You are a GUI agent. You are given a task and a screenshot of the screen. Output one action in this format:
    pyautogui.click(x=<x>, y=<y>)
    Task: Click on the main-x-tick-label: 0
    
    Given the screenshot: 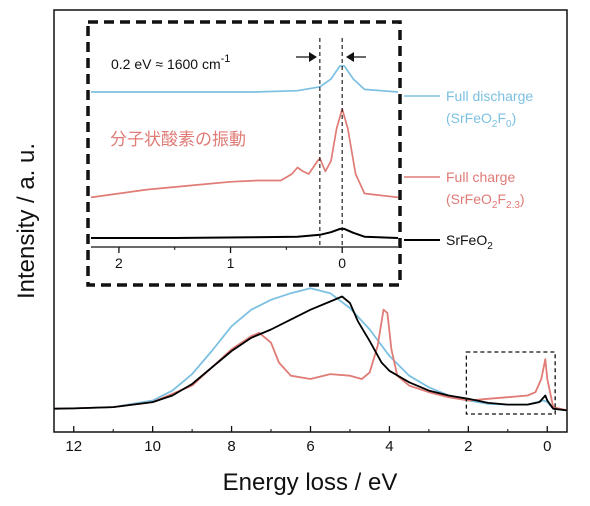 What is the action you would take?
    pyautogui.click(x=547, y=446)
    